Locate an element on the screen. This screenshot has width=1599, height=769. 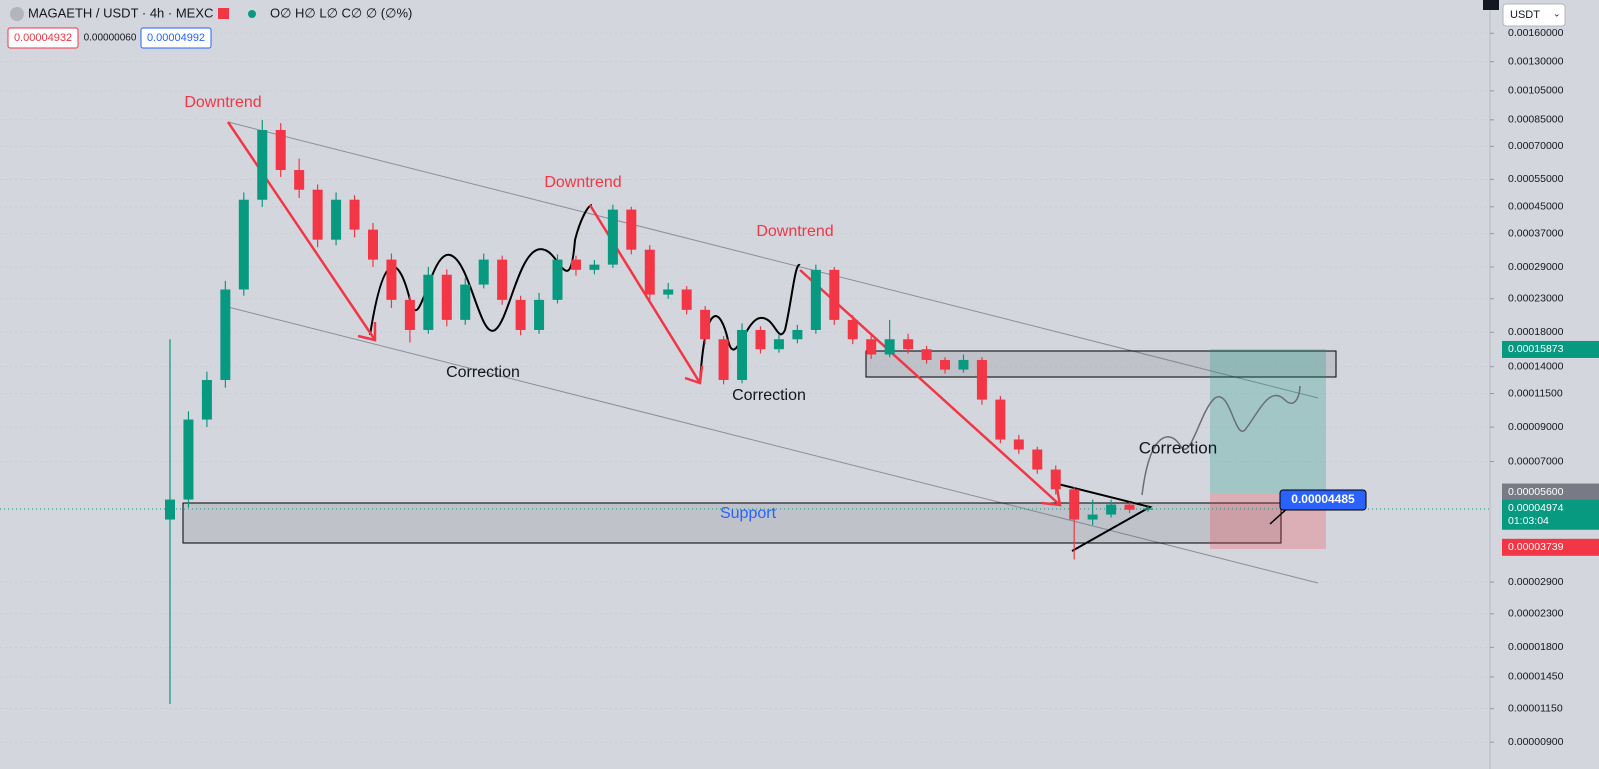
symbol-title: MAGAETH / USDT · 4h · MEXC is located at coordinates (120, 12).